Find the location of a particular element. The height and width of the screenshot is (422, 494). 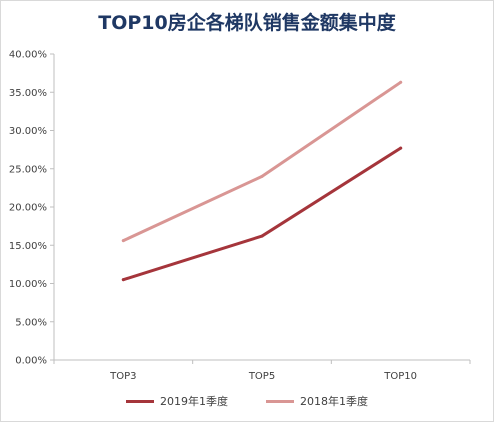

x-tick-label: TOP10 is located at coordinates (400, 376).